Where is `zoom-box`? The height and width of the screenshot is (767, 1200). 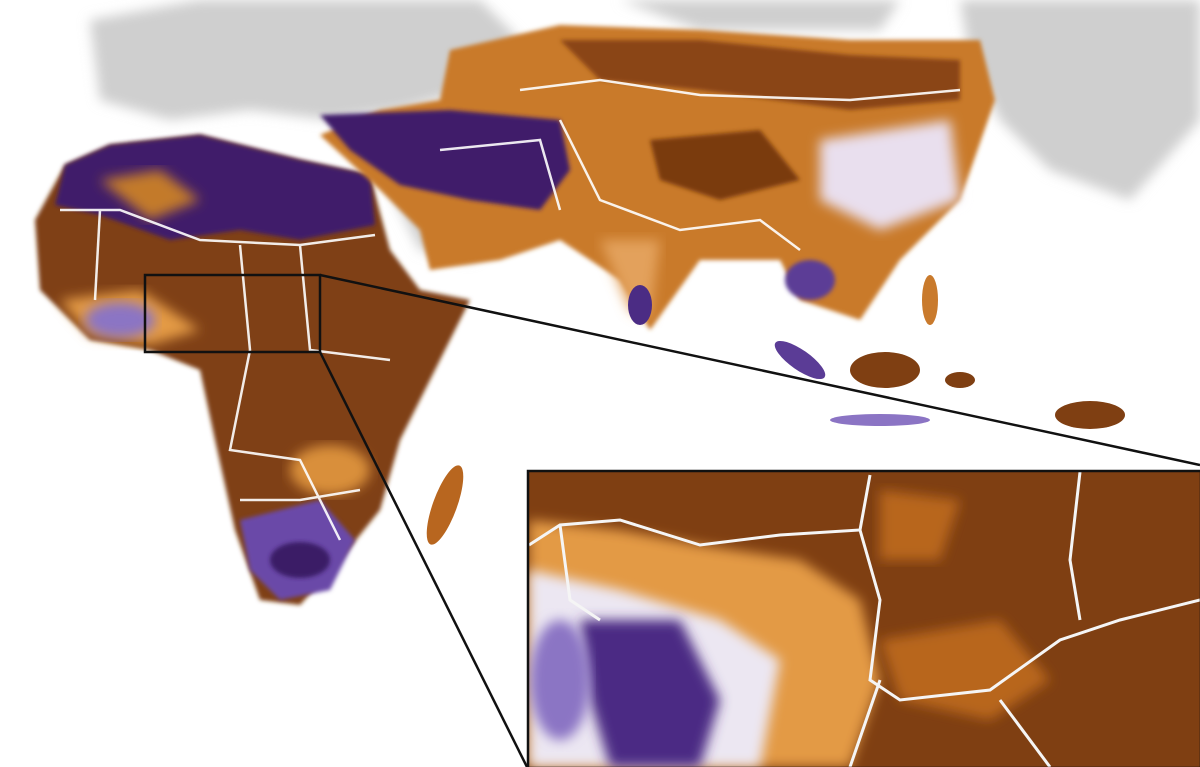
zoom-box is located at coordinates (232, 313).